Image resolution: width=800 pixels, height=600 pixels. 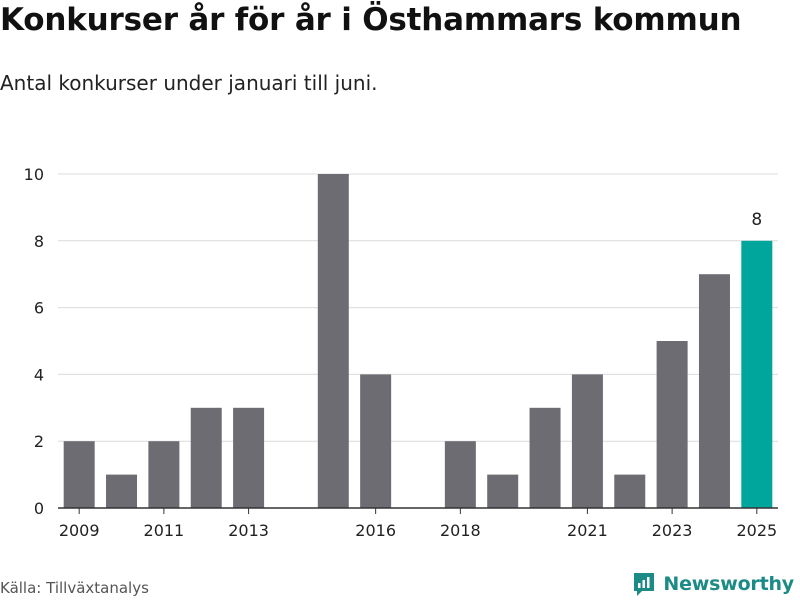 What do you see at coordinates (164, 474) in the screenshot?
I see `bar-2011` at bounding box center [164, 474].